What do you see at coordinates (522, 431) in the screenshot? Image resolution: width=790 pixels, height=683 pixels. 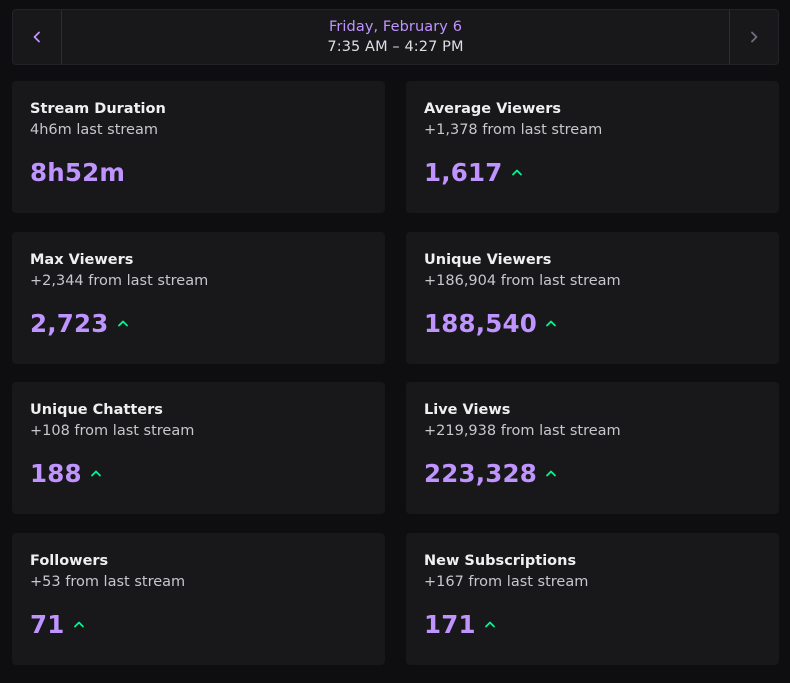 I see `stat-comparison: +219,938 from last stream` at bounding box center [522, 431].